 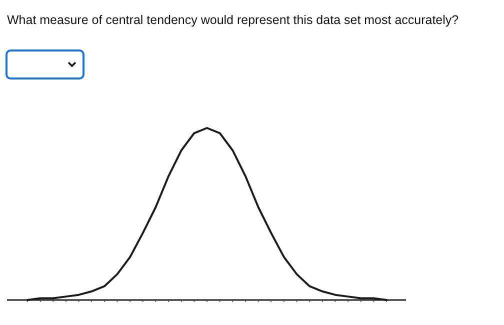 I want to click on chart-title: What measure of central tendency would represent this data set most accurately?, so click(x=233, y=20).